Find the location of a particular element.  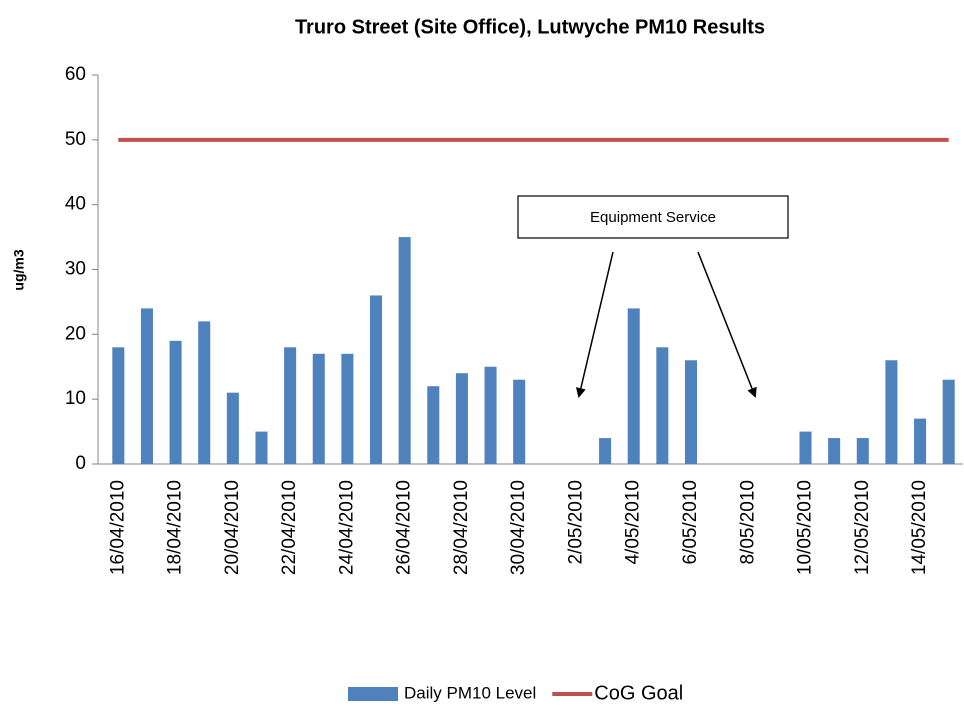

x-tick-label: 6/05/2010 is located at coordinates (690, 522).